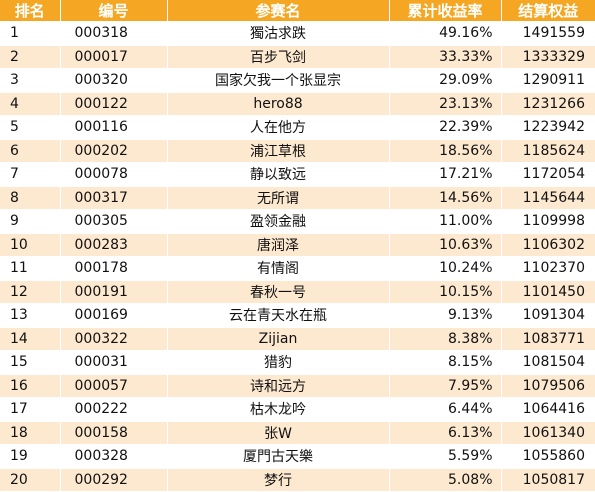  I want to click on cell-return: 17.21%, so click(445, 174).